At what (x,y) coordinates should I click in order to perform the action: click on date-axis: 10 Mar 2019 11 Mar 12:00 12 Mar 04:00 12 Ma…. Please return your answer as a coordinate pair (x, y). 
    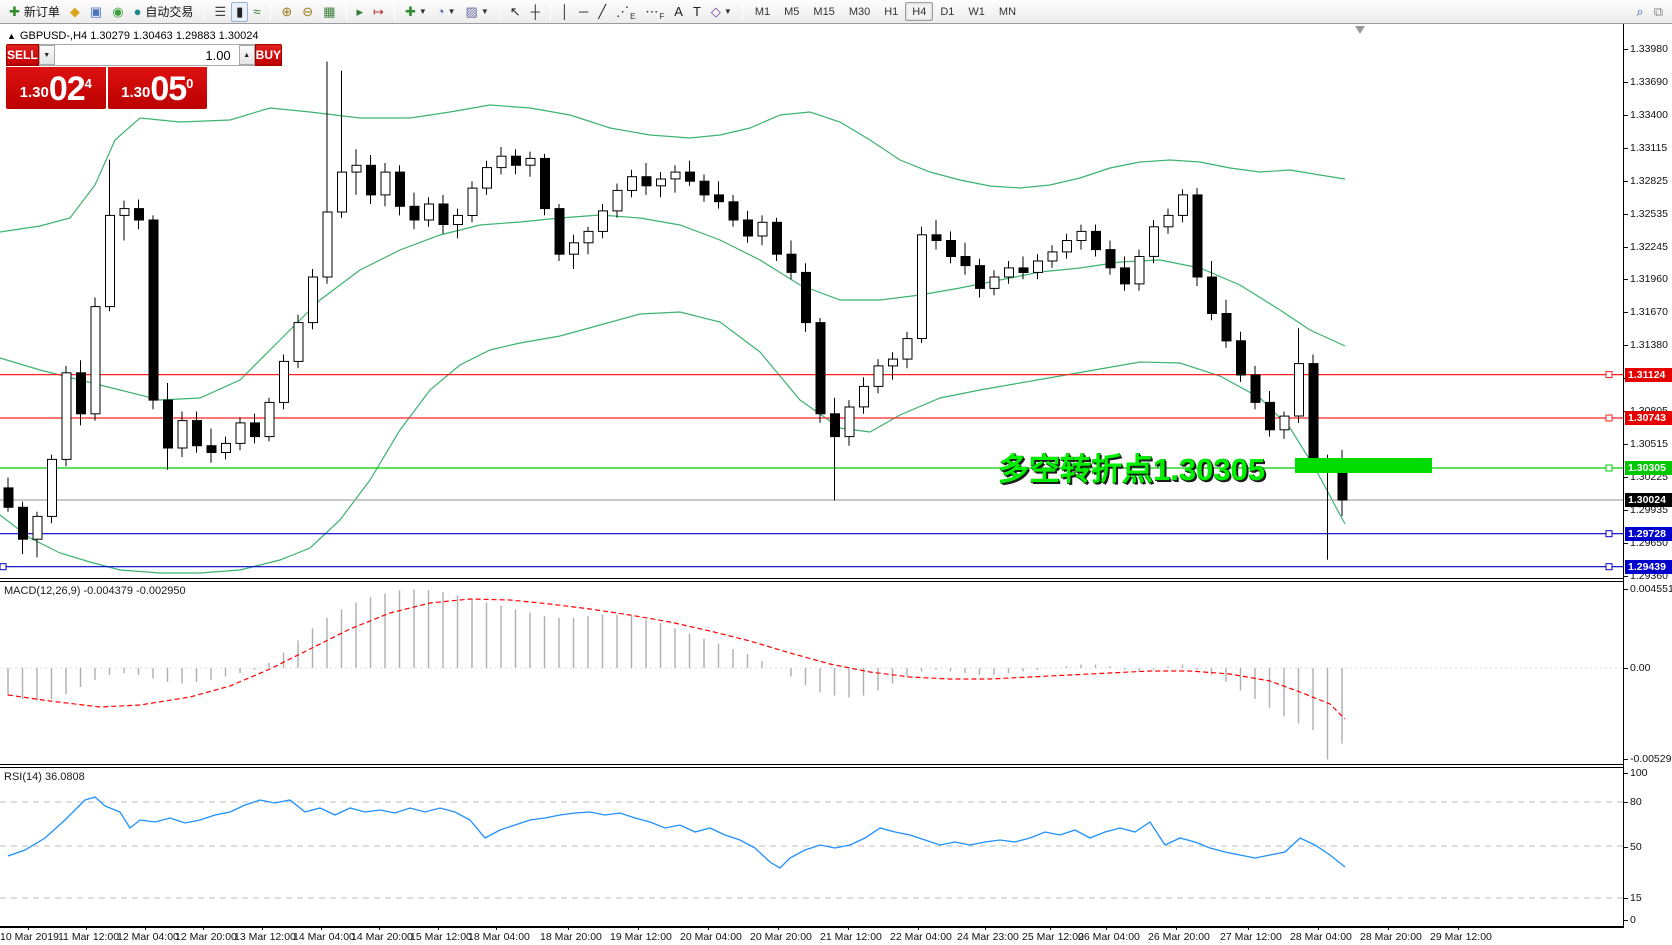
    Looking at the image, I should click on (836, 935).